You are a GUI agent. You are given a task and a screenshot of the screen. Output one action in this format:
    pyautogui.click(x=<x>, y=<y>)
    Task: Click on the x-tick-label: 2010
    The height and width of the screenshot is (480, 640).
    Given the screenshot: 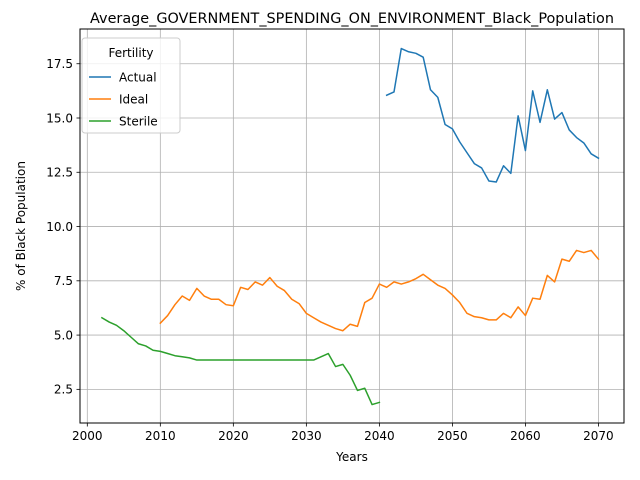 What is the action you would take?
    pyautogui.click(x=160, y=436)
    